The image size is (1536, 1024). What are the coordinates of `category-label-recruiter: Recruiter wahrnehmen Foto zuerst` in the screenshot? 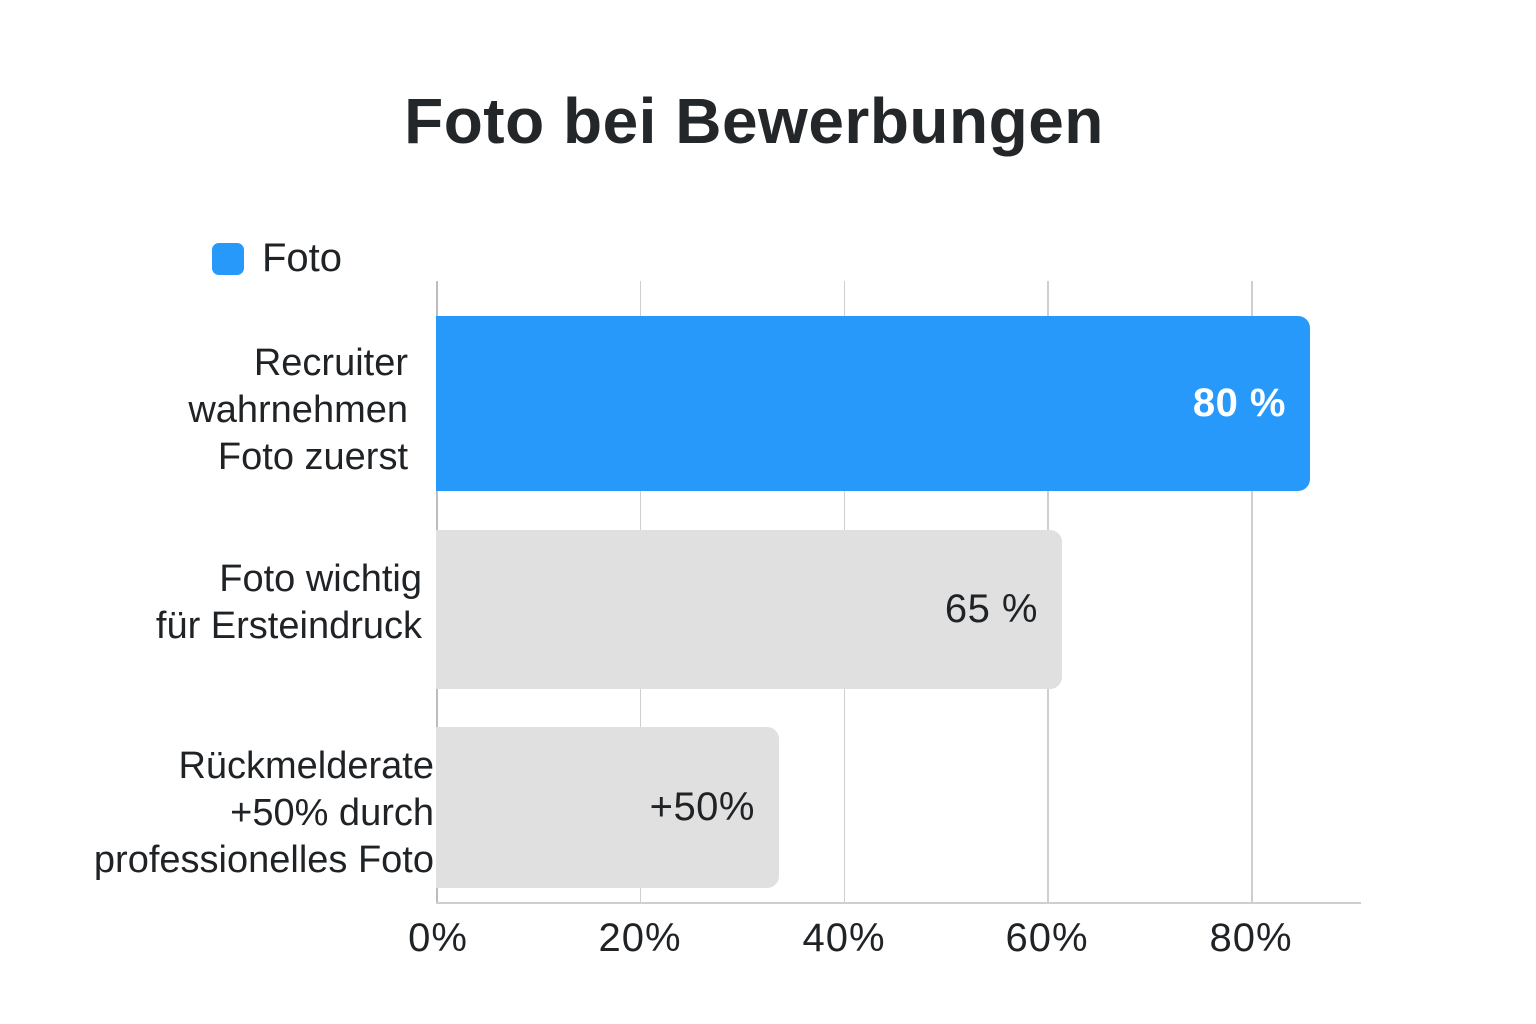 It's located at (298, 410).